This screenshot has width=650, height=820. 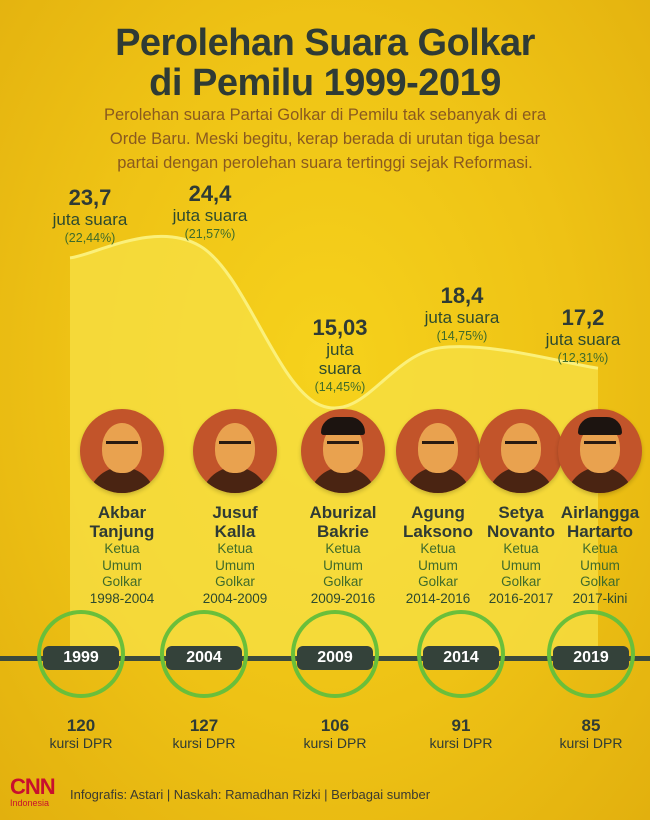 I want to click on page-title-line2: di Pemilu 1999-2019, so click(x=325, y=83).